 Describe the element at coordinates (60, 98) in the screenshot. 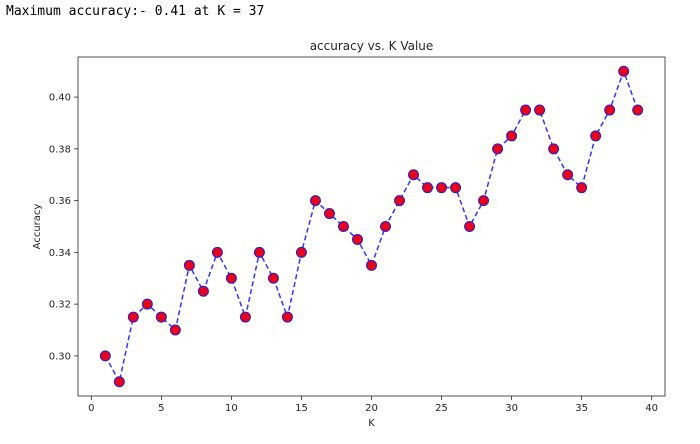

I see `y-tick-label: 0.40` at that location.